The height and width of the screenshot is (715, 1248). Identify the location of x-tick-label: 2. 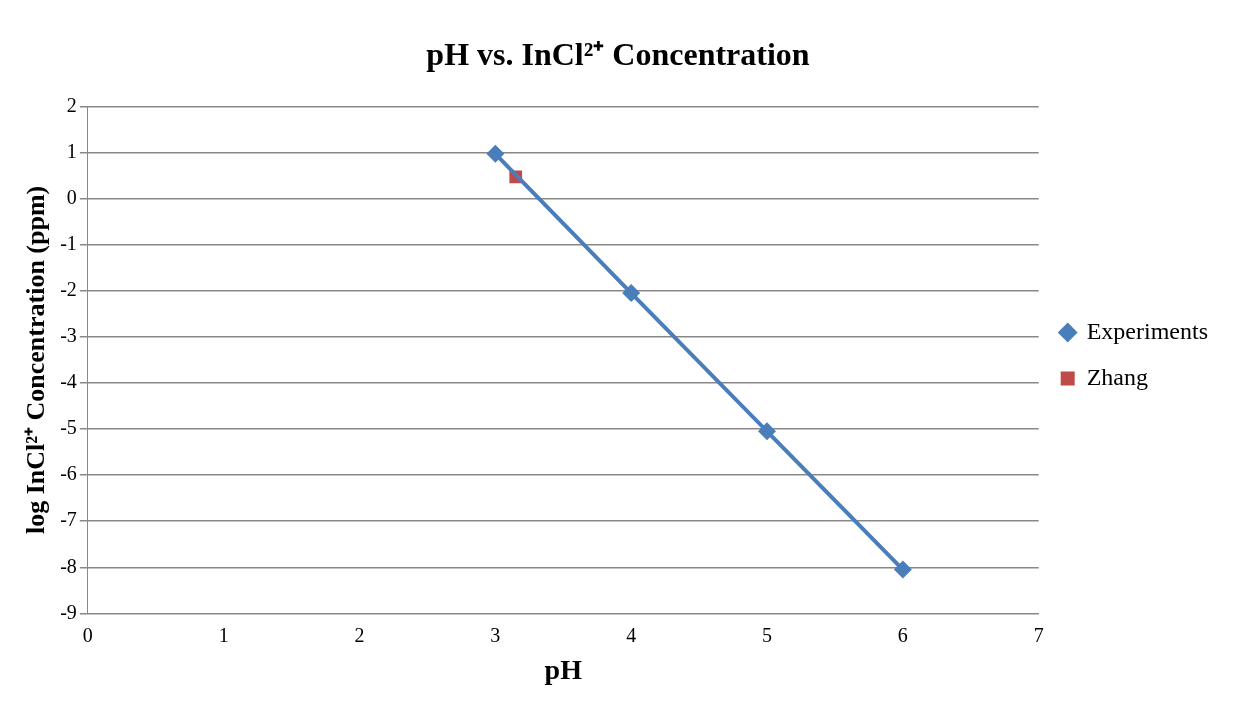
(359, 634).